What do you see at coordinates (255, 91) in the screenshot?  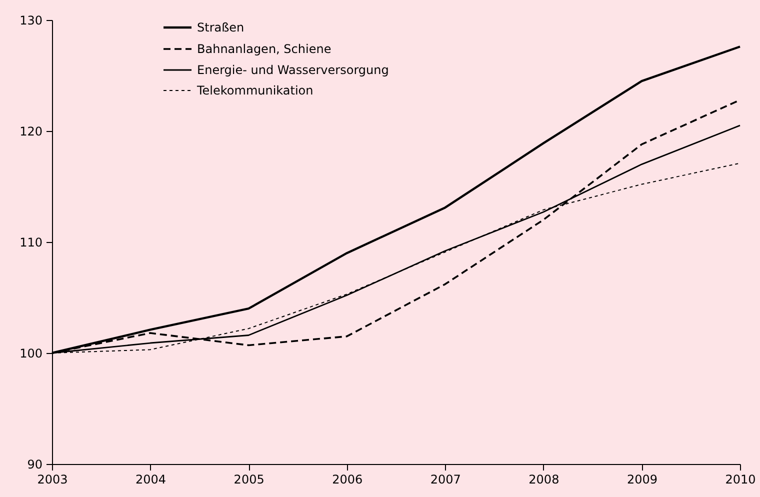 I see `legend-label: Telekommunikation` at bounding box center [255, 91].